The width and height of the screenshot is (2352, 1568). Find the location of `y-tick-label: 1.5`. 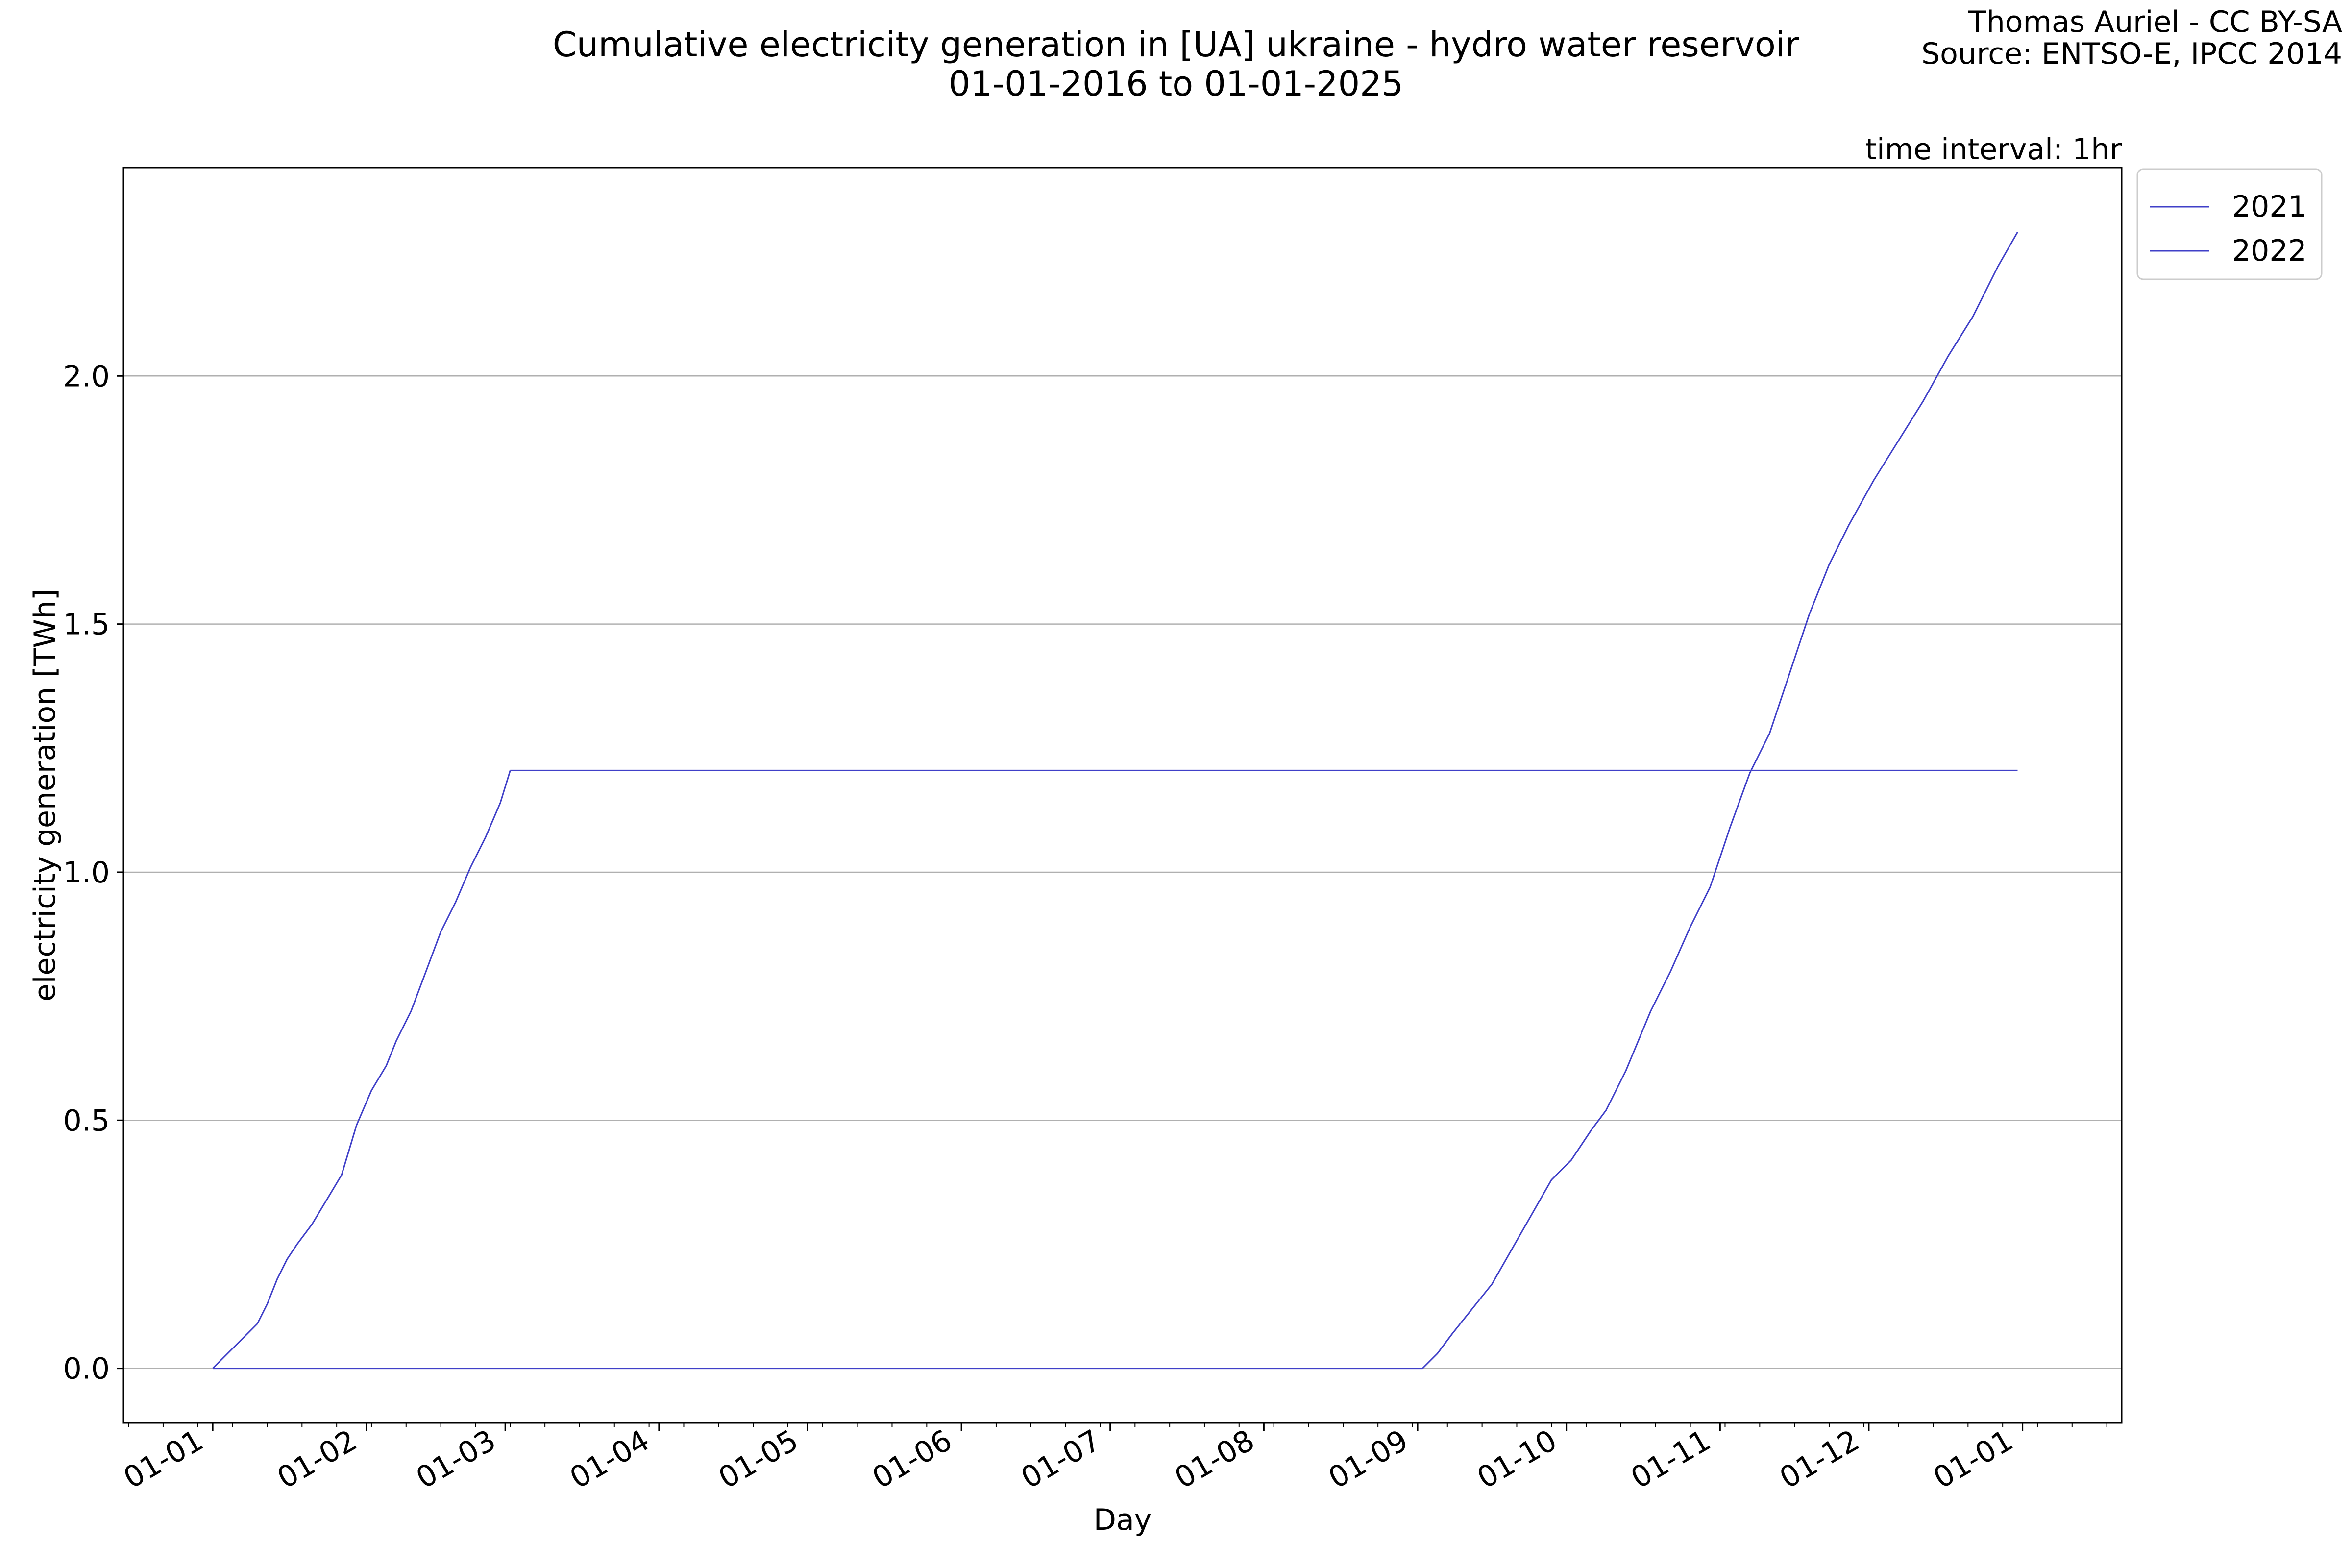

y-tick-label: 1.5 is located at coordinates (86, 625).